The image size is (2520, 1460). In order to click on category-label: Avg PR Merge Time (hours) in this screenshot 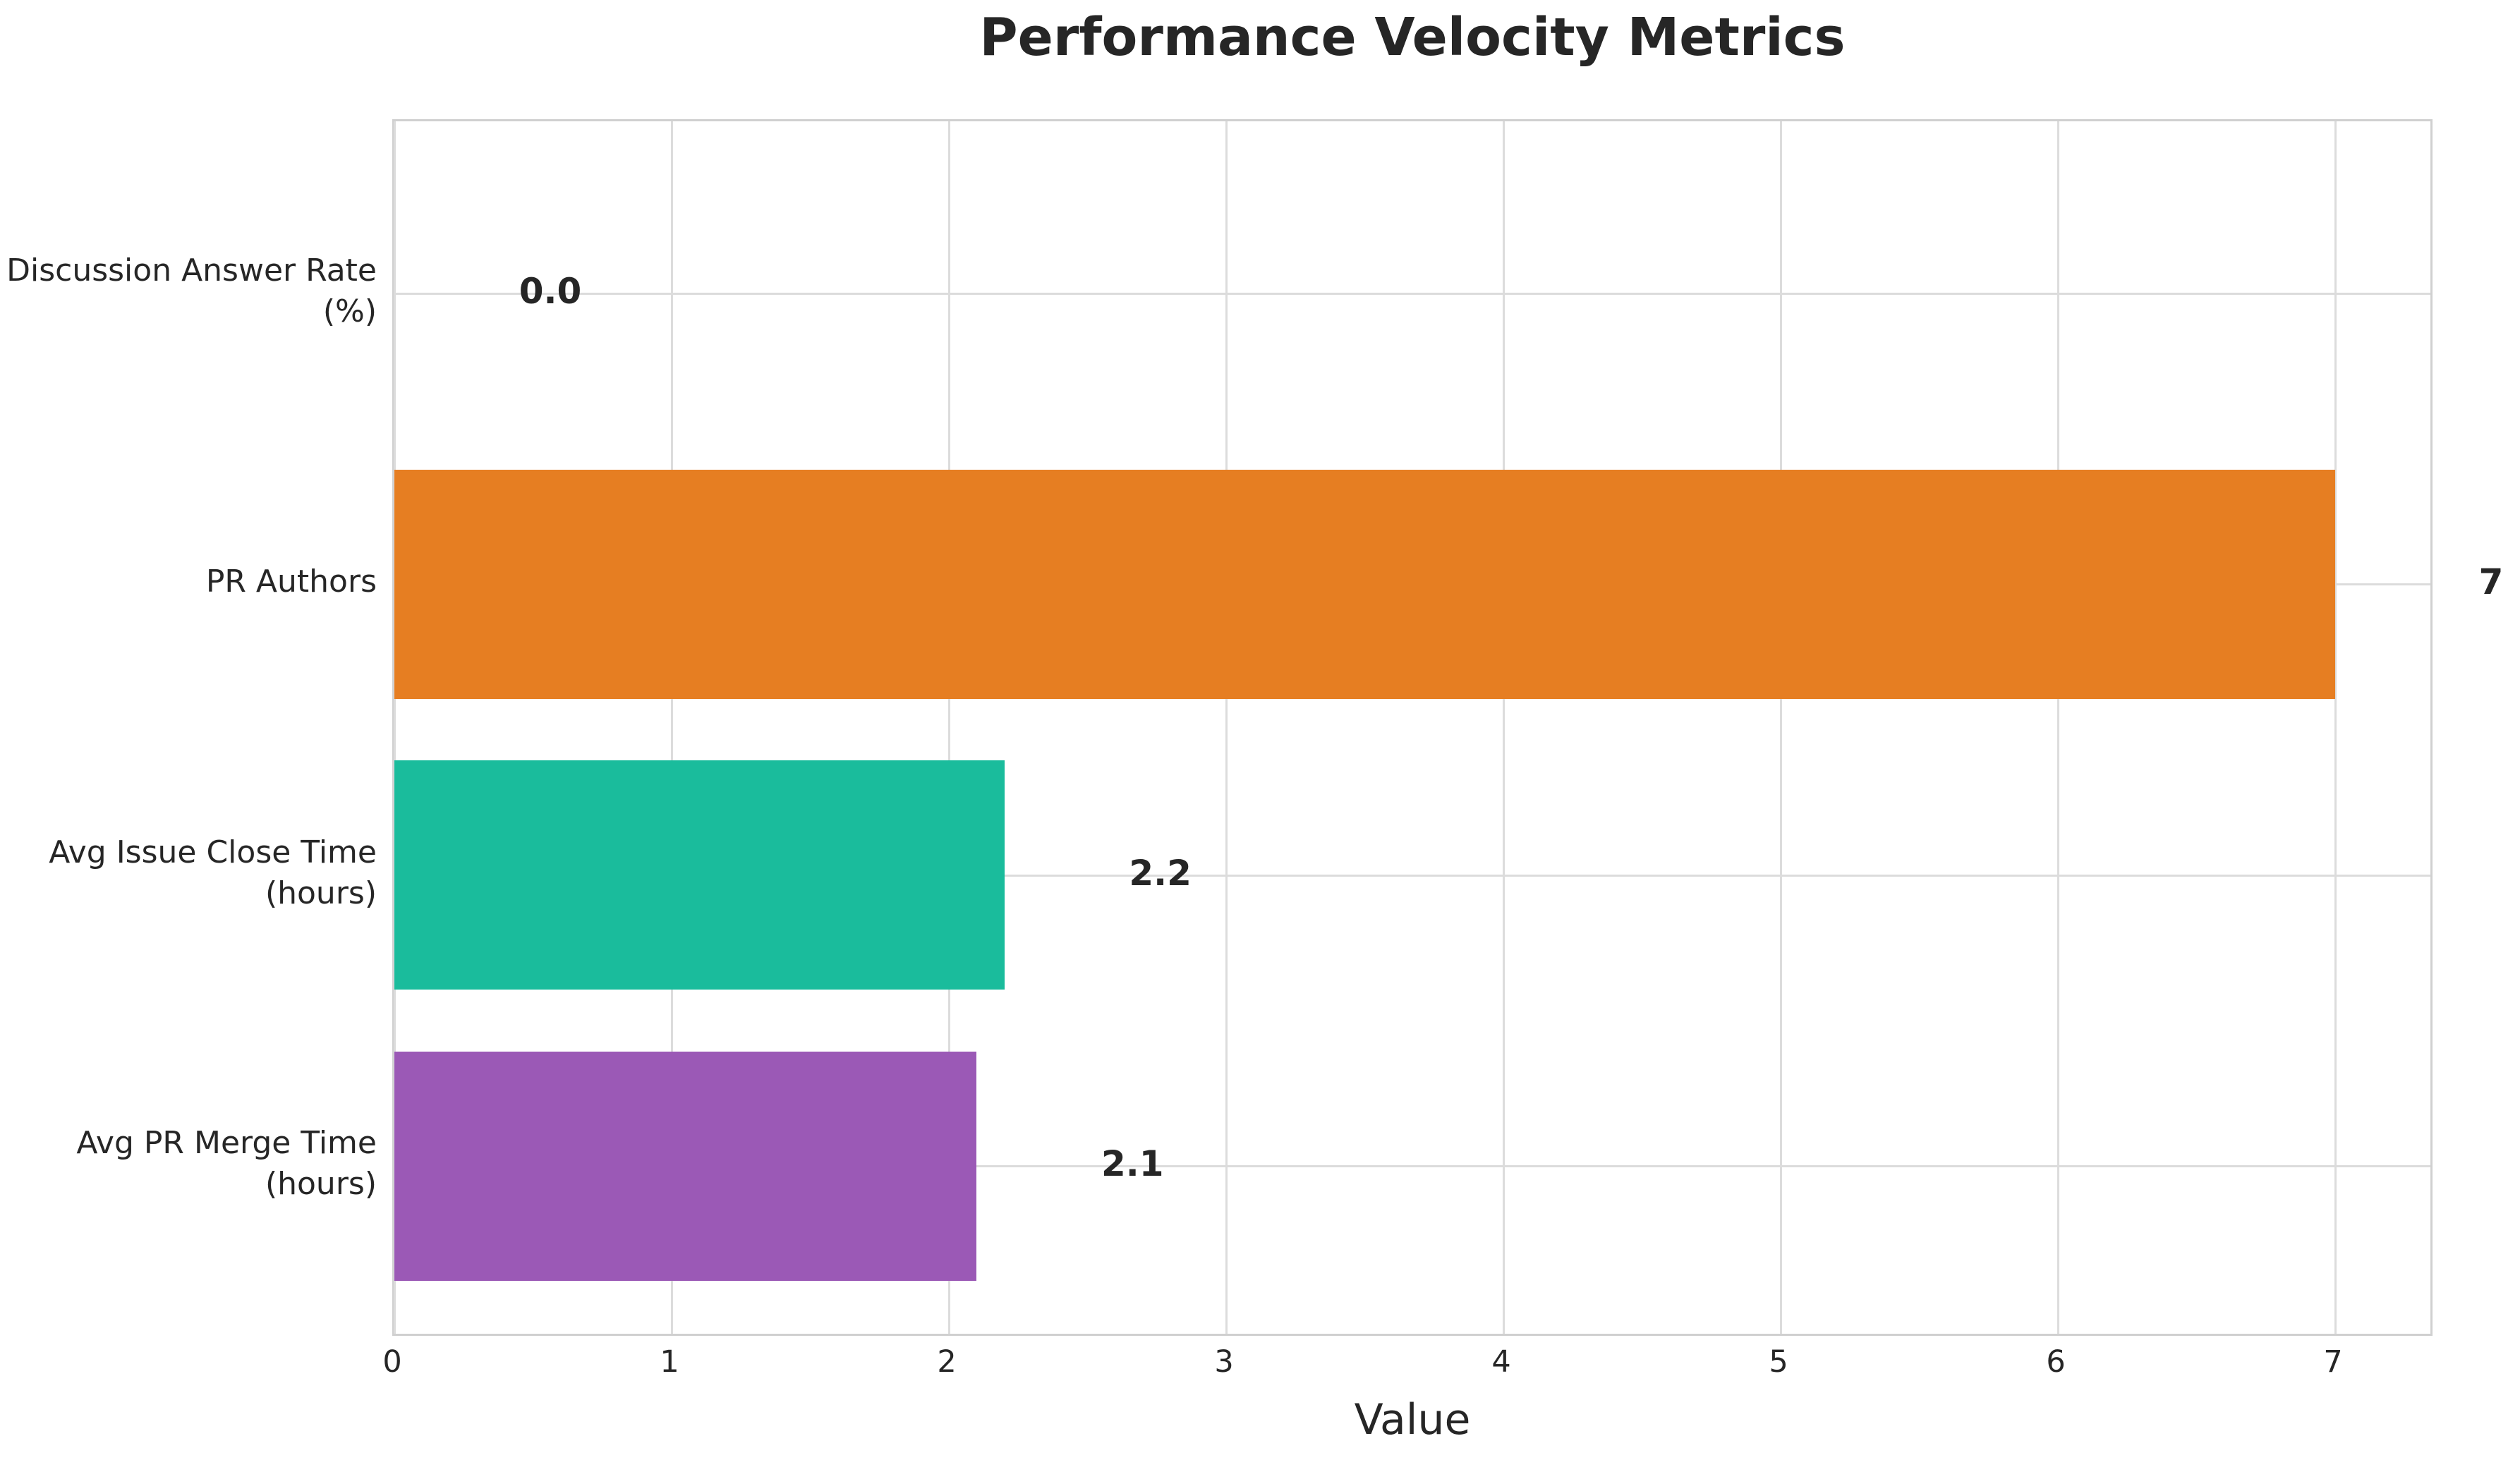, I will do `click(227, 1163)`.